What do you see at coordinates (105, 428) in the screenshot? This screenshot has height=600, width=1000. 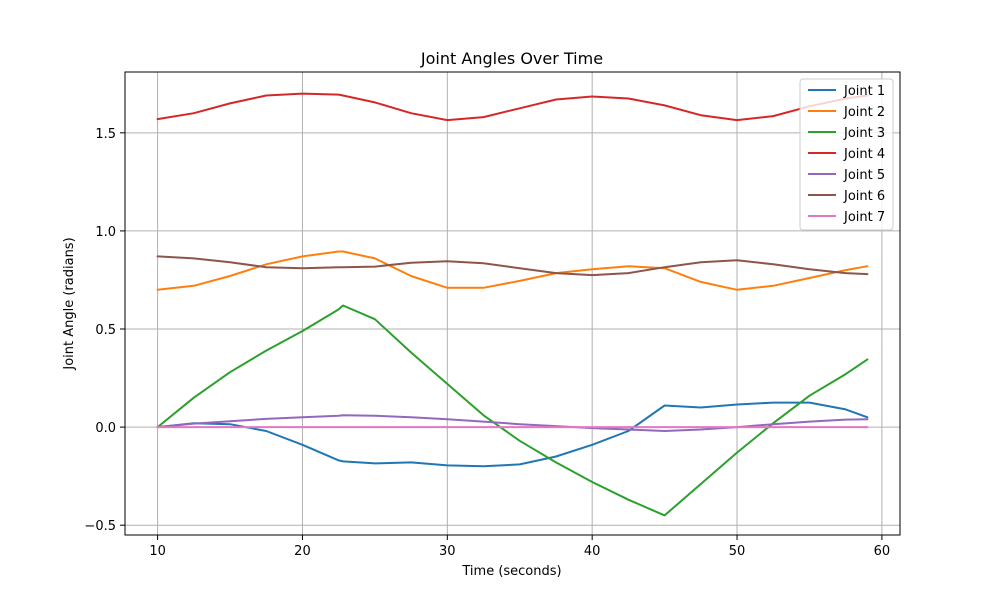 I see `y-tick-label: 0.0` at bounding box center [105, 428].